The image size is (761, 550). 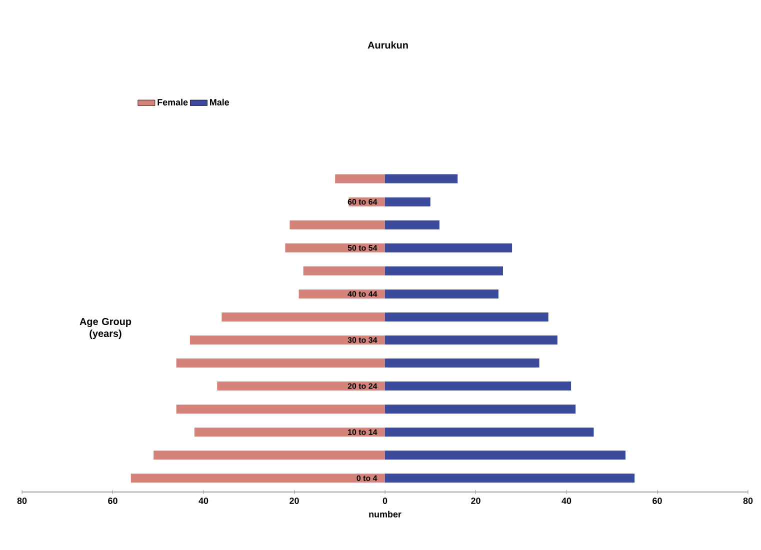 What do you see at coordinates (106, 328) in the screenshot?
I see `y-axis-title: Age Group (years)` at bounding box center [106, 328].